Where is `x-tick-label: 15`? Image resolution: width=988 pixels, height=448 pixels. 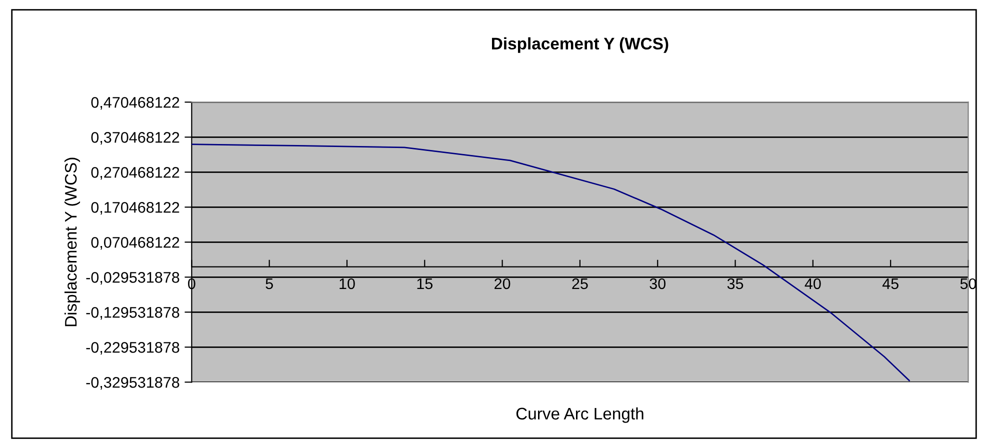
x-tick-label: 15 is located at coordinates (424, 284).